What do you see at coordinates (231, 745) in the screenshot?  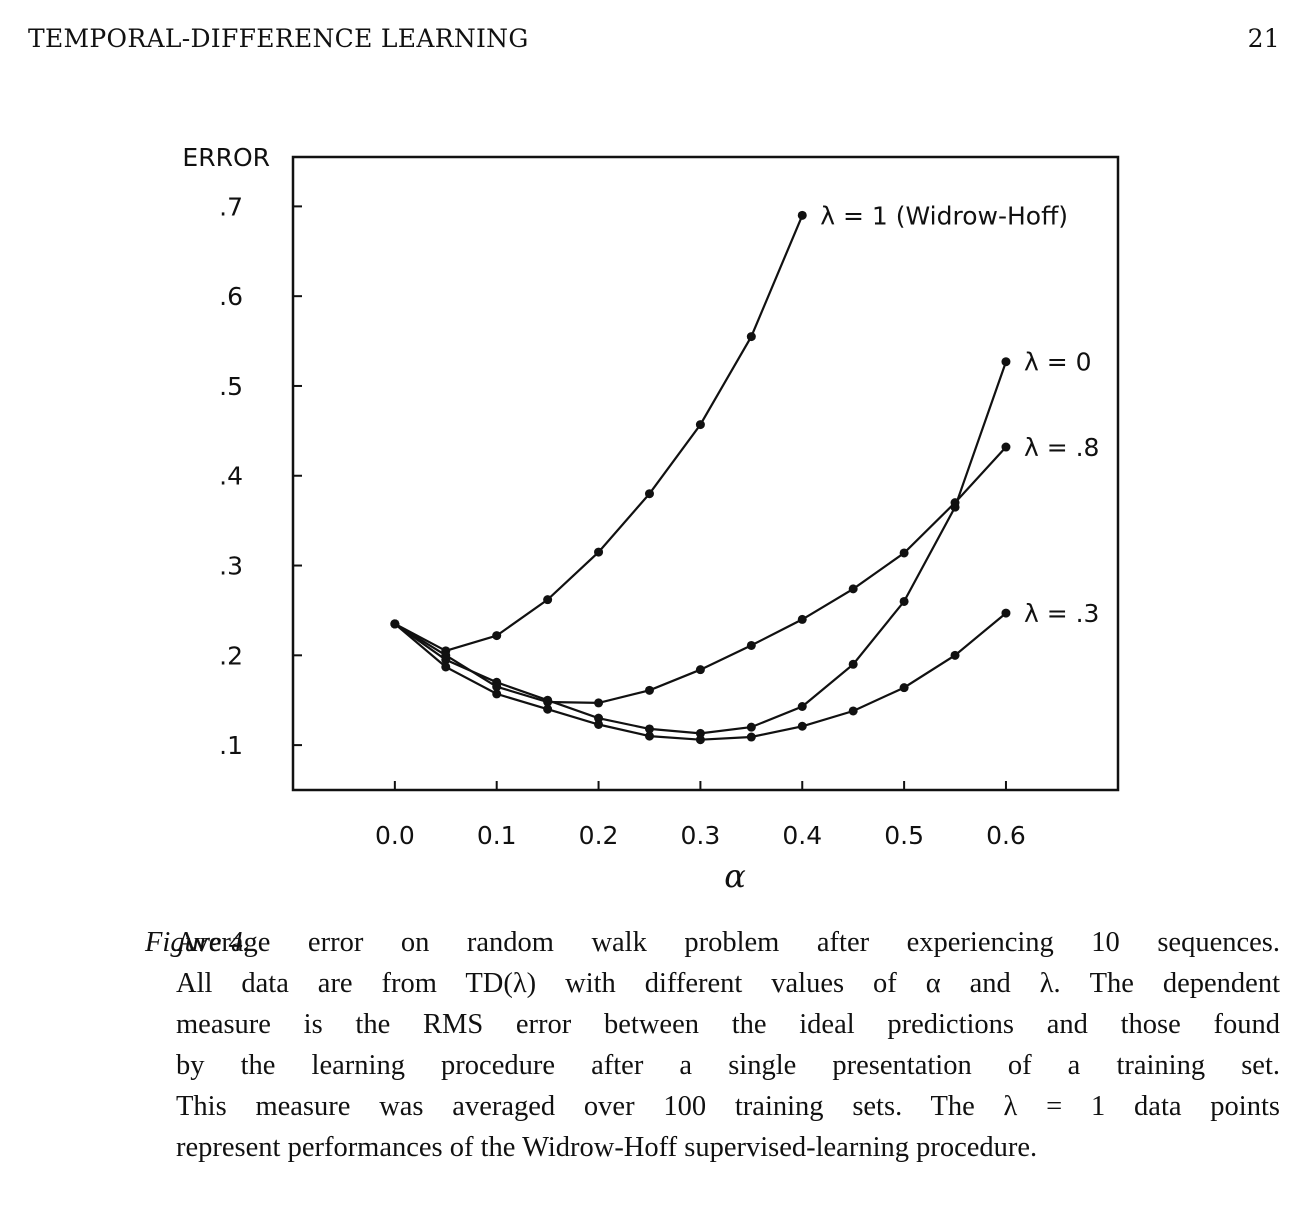 I see `y-tick-label: .1` at bounding box center [231, 745].